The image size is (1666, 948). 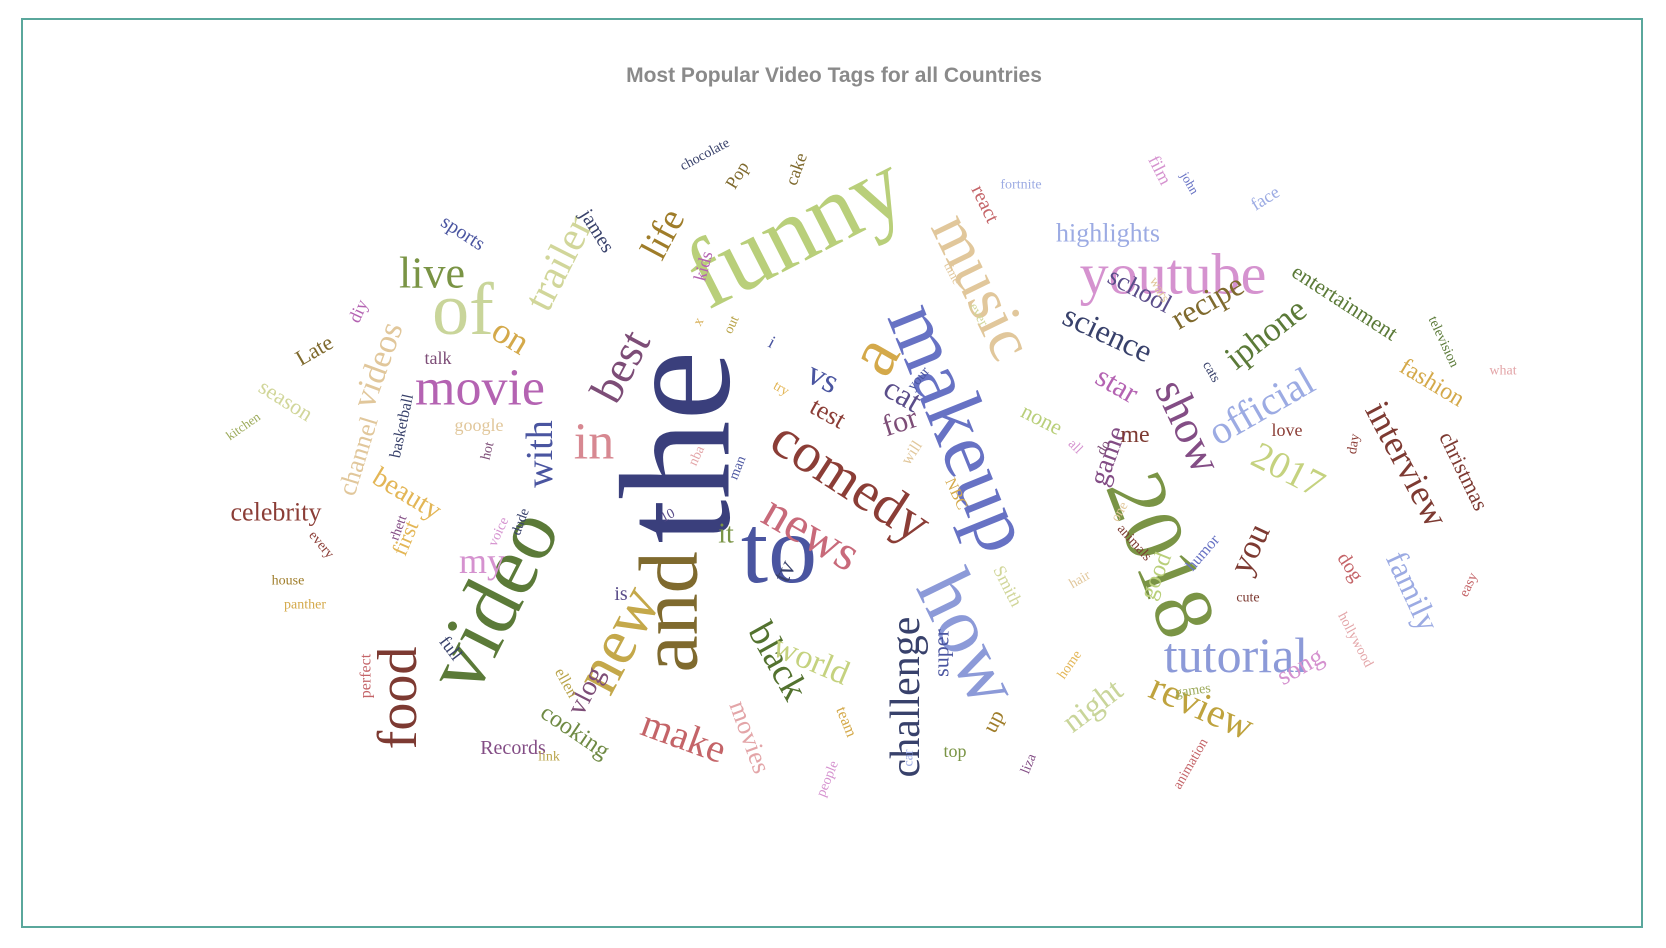 What do you see at coordinates (1075, 447) in the screenshot?
I see `word-all: all` at bounding box center [1075, 447].